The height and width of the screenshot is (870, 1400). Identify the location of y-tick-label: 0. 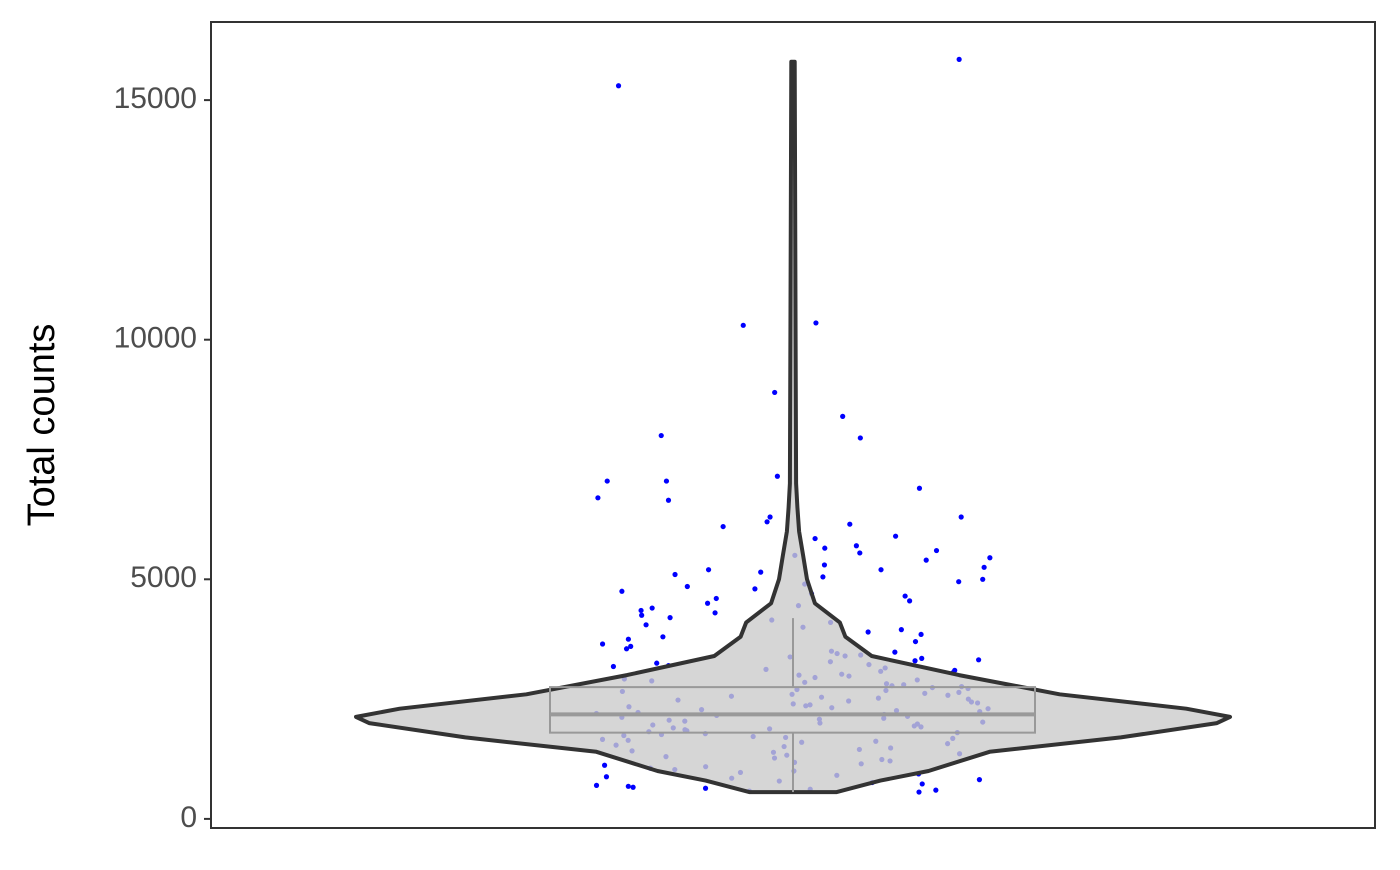
(188, 817).